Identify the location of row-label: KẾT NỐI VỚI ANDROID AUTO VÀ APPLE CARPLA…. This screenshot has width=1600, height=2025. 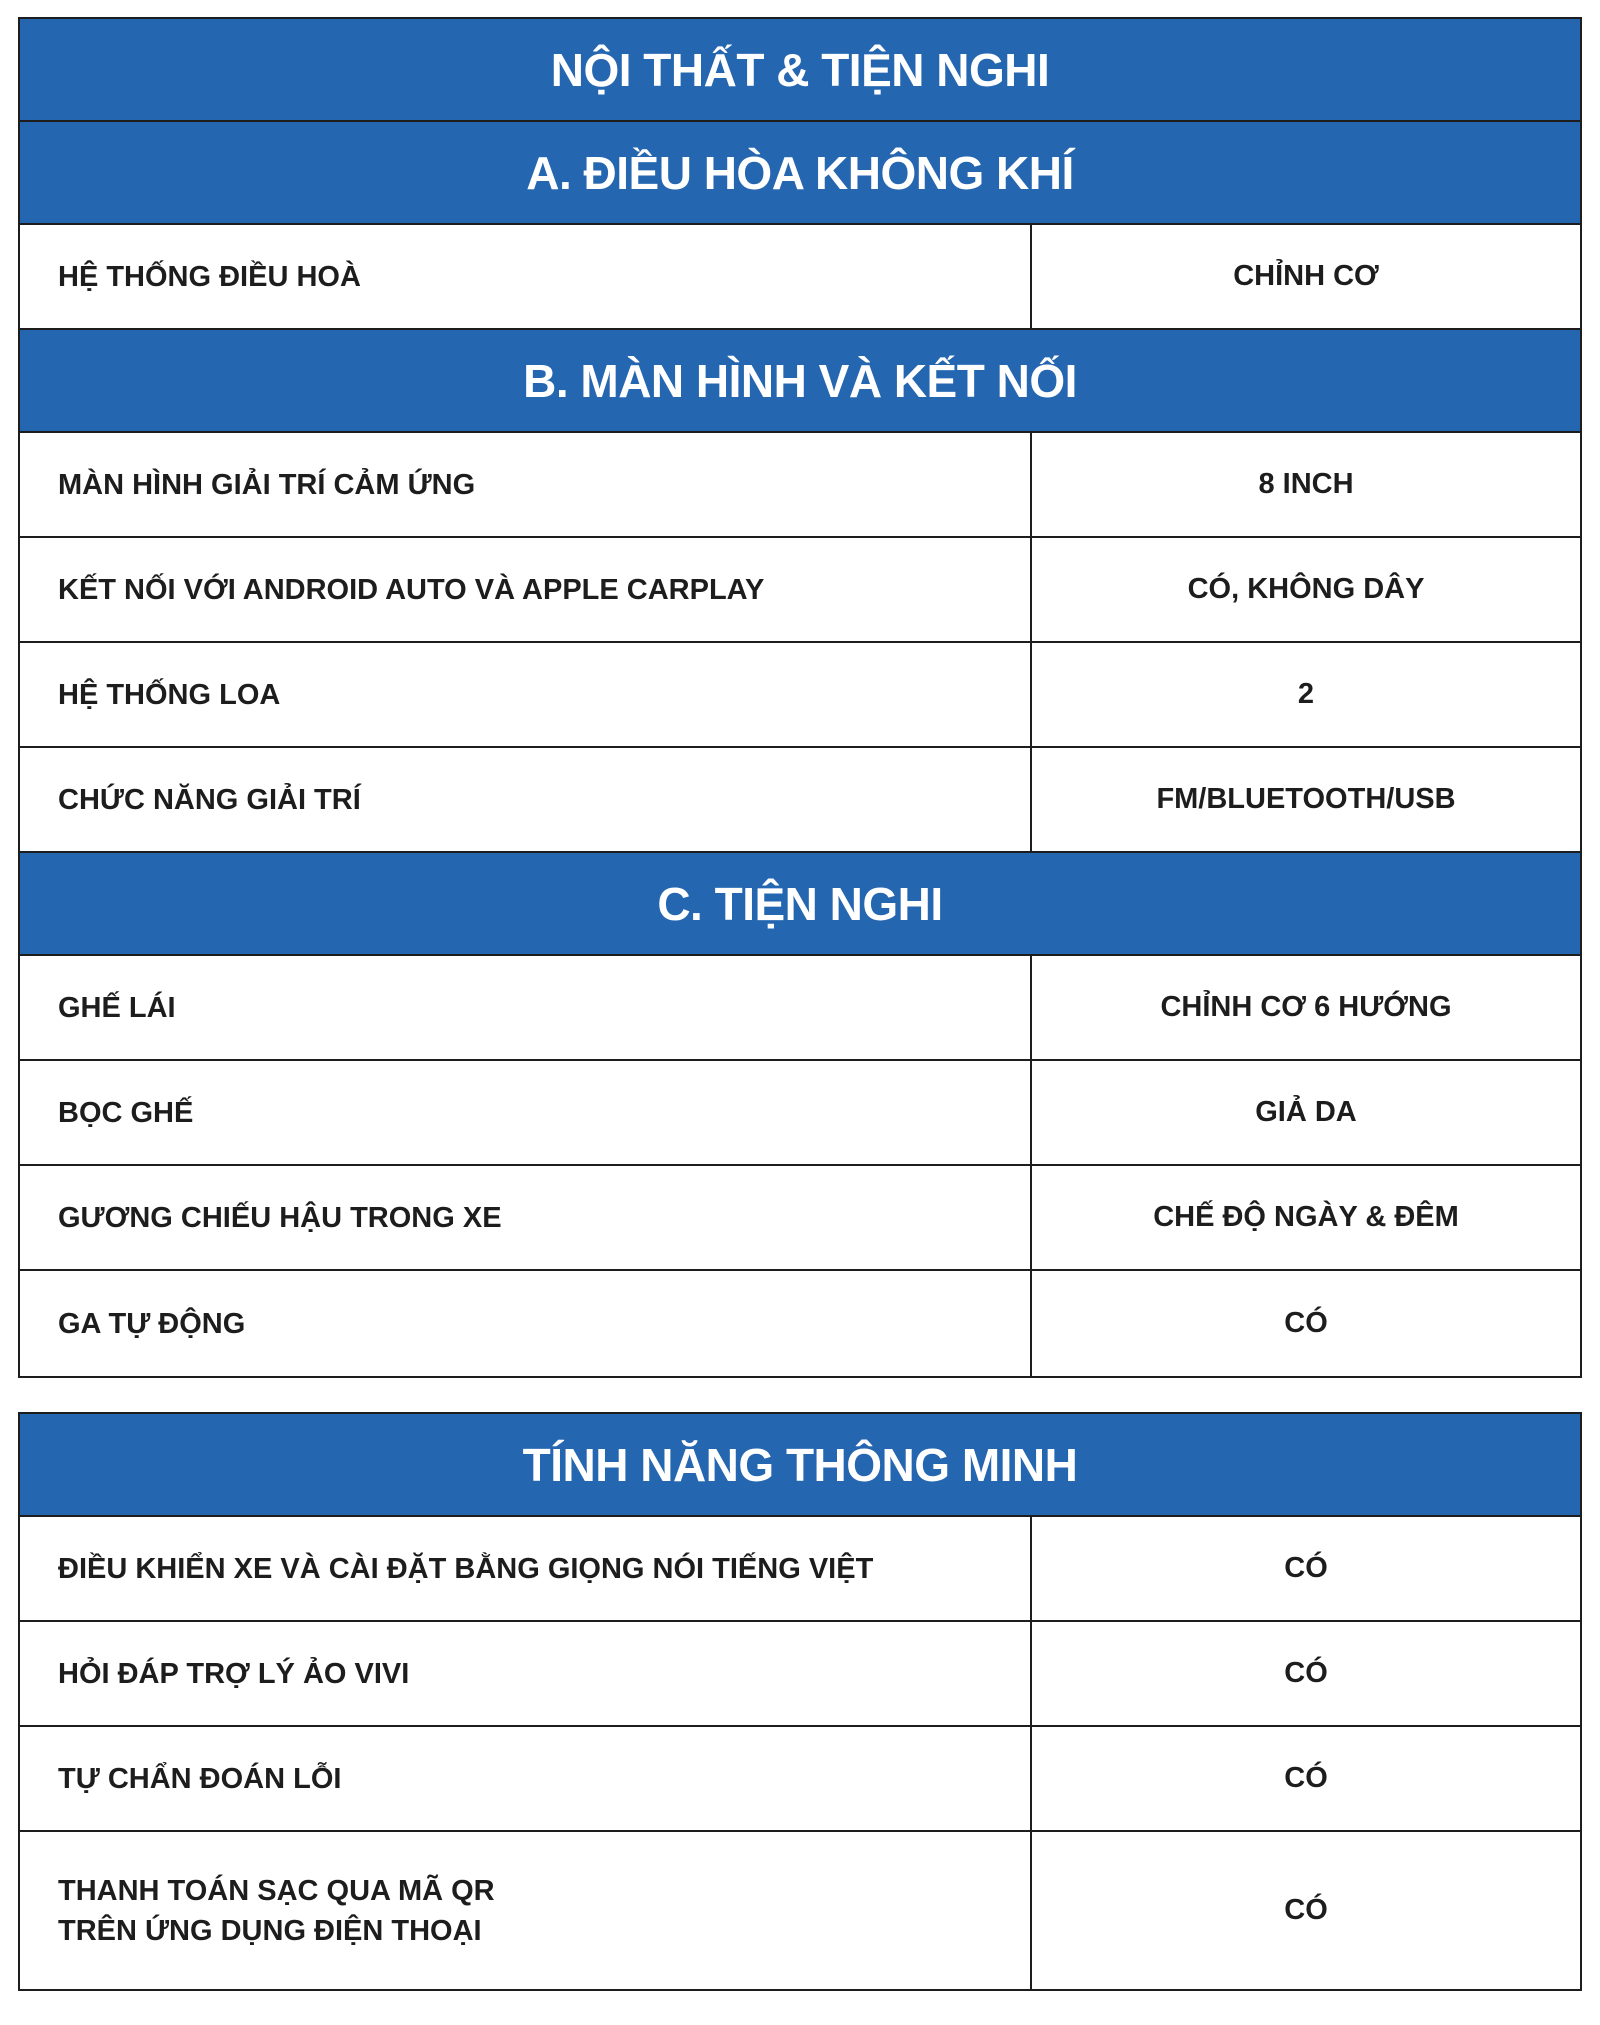
(526, 589).